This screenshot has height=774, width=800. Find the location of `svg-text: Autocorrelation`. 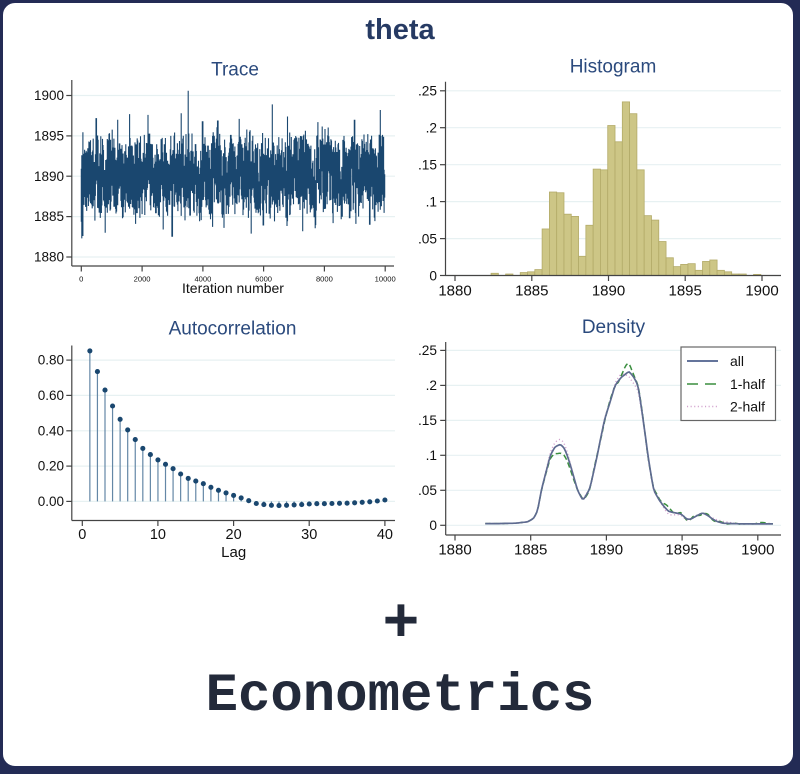

svg-text: Autocorrelation is located at coordinates (233, 329).